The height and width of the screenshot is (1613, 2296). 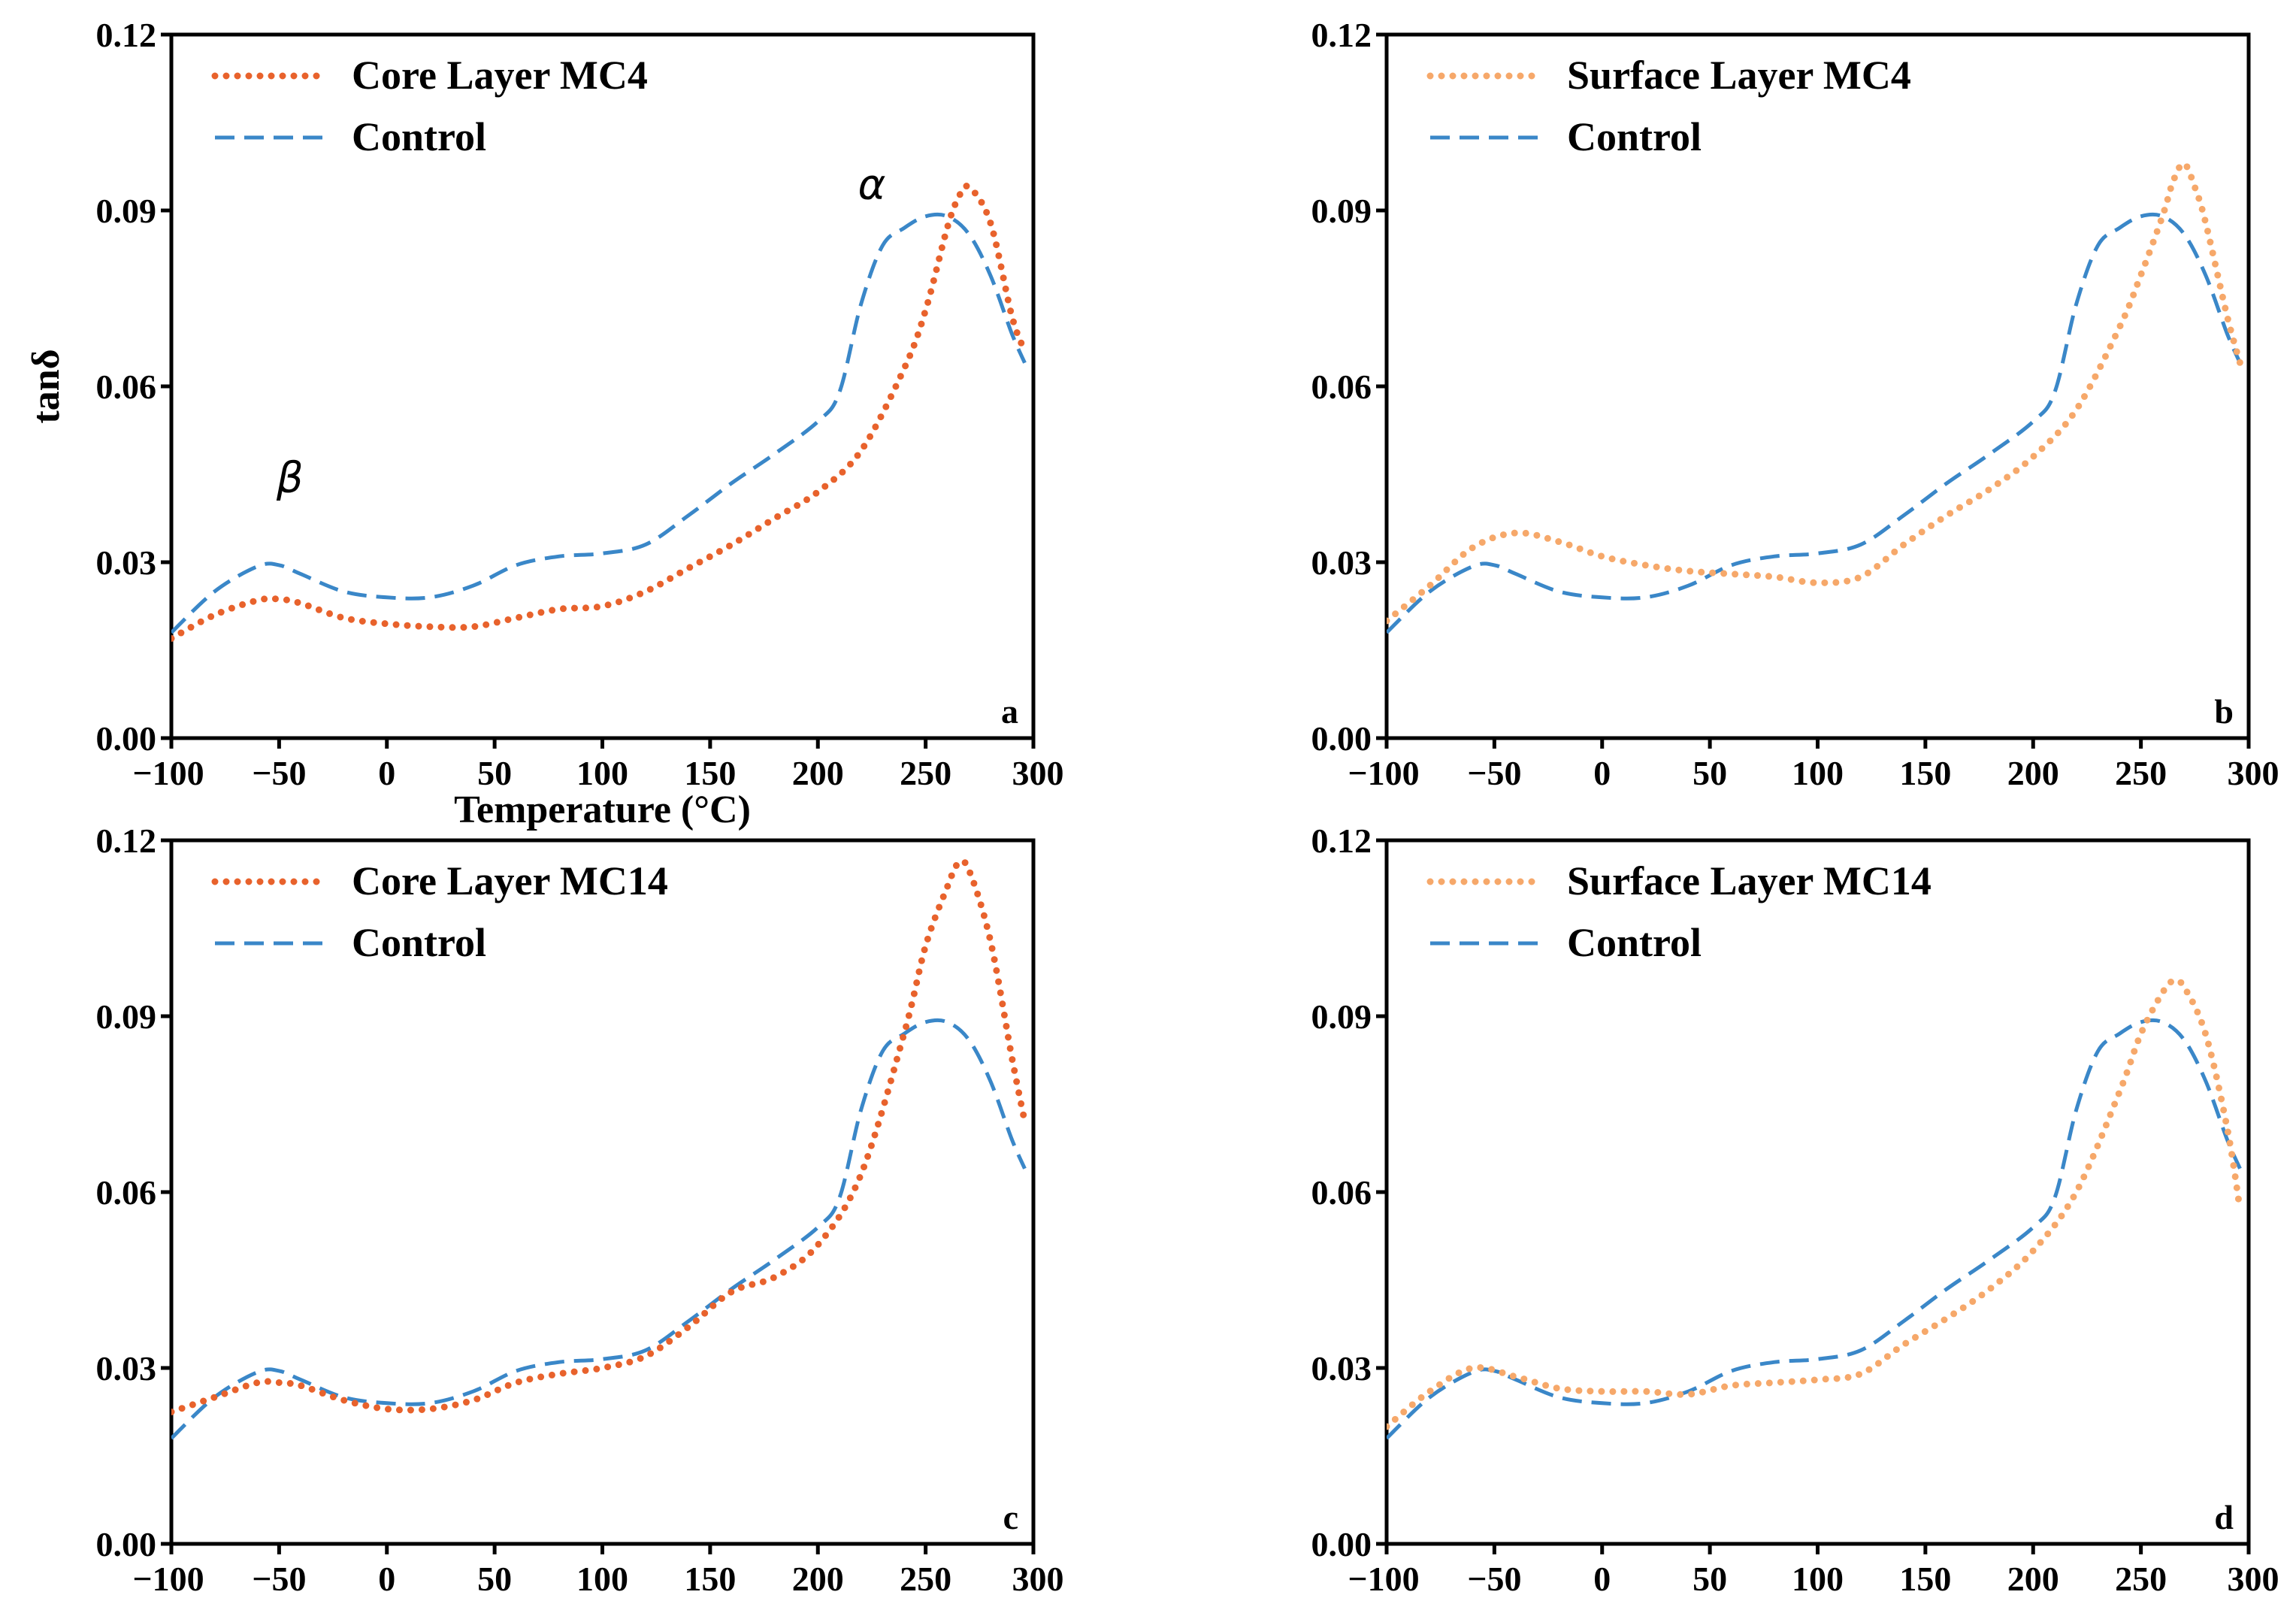 What do you see at coordinates (1749, 880) in the screenshot?
I see `legend-label: Surface Layer MC14` at bounding box center [1749, 880].